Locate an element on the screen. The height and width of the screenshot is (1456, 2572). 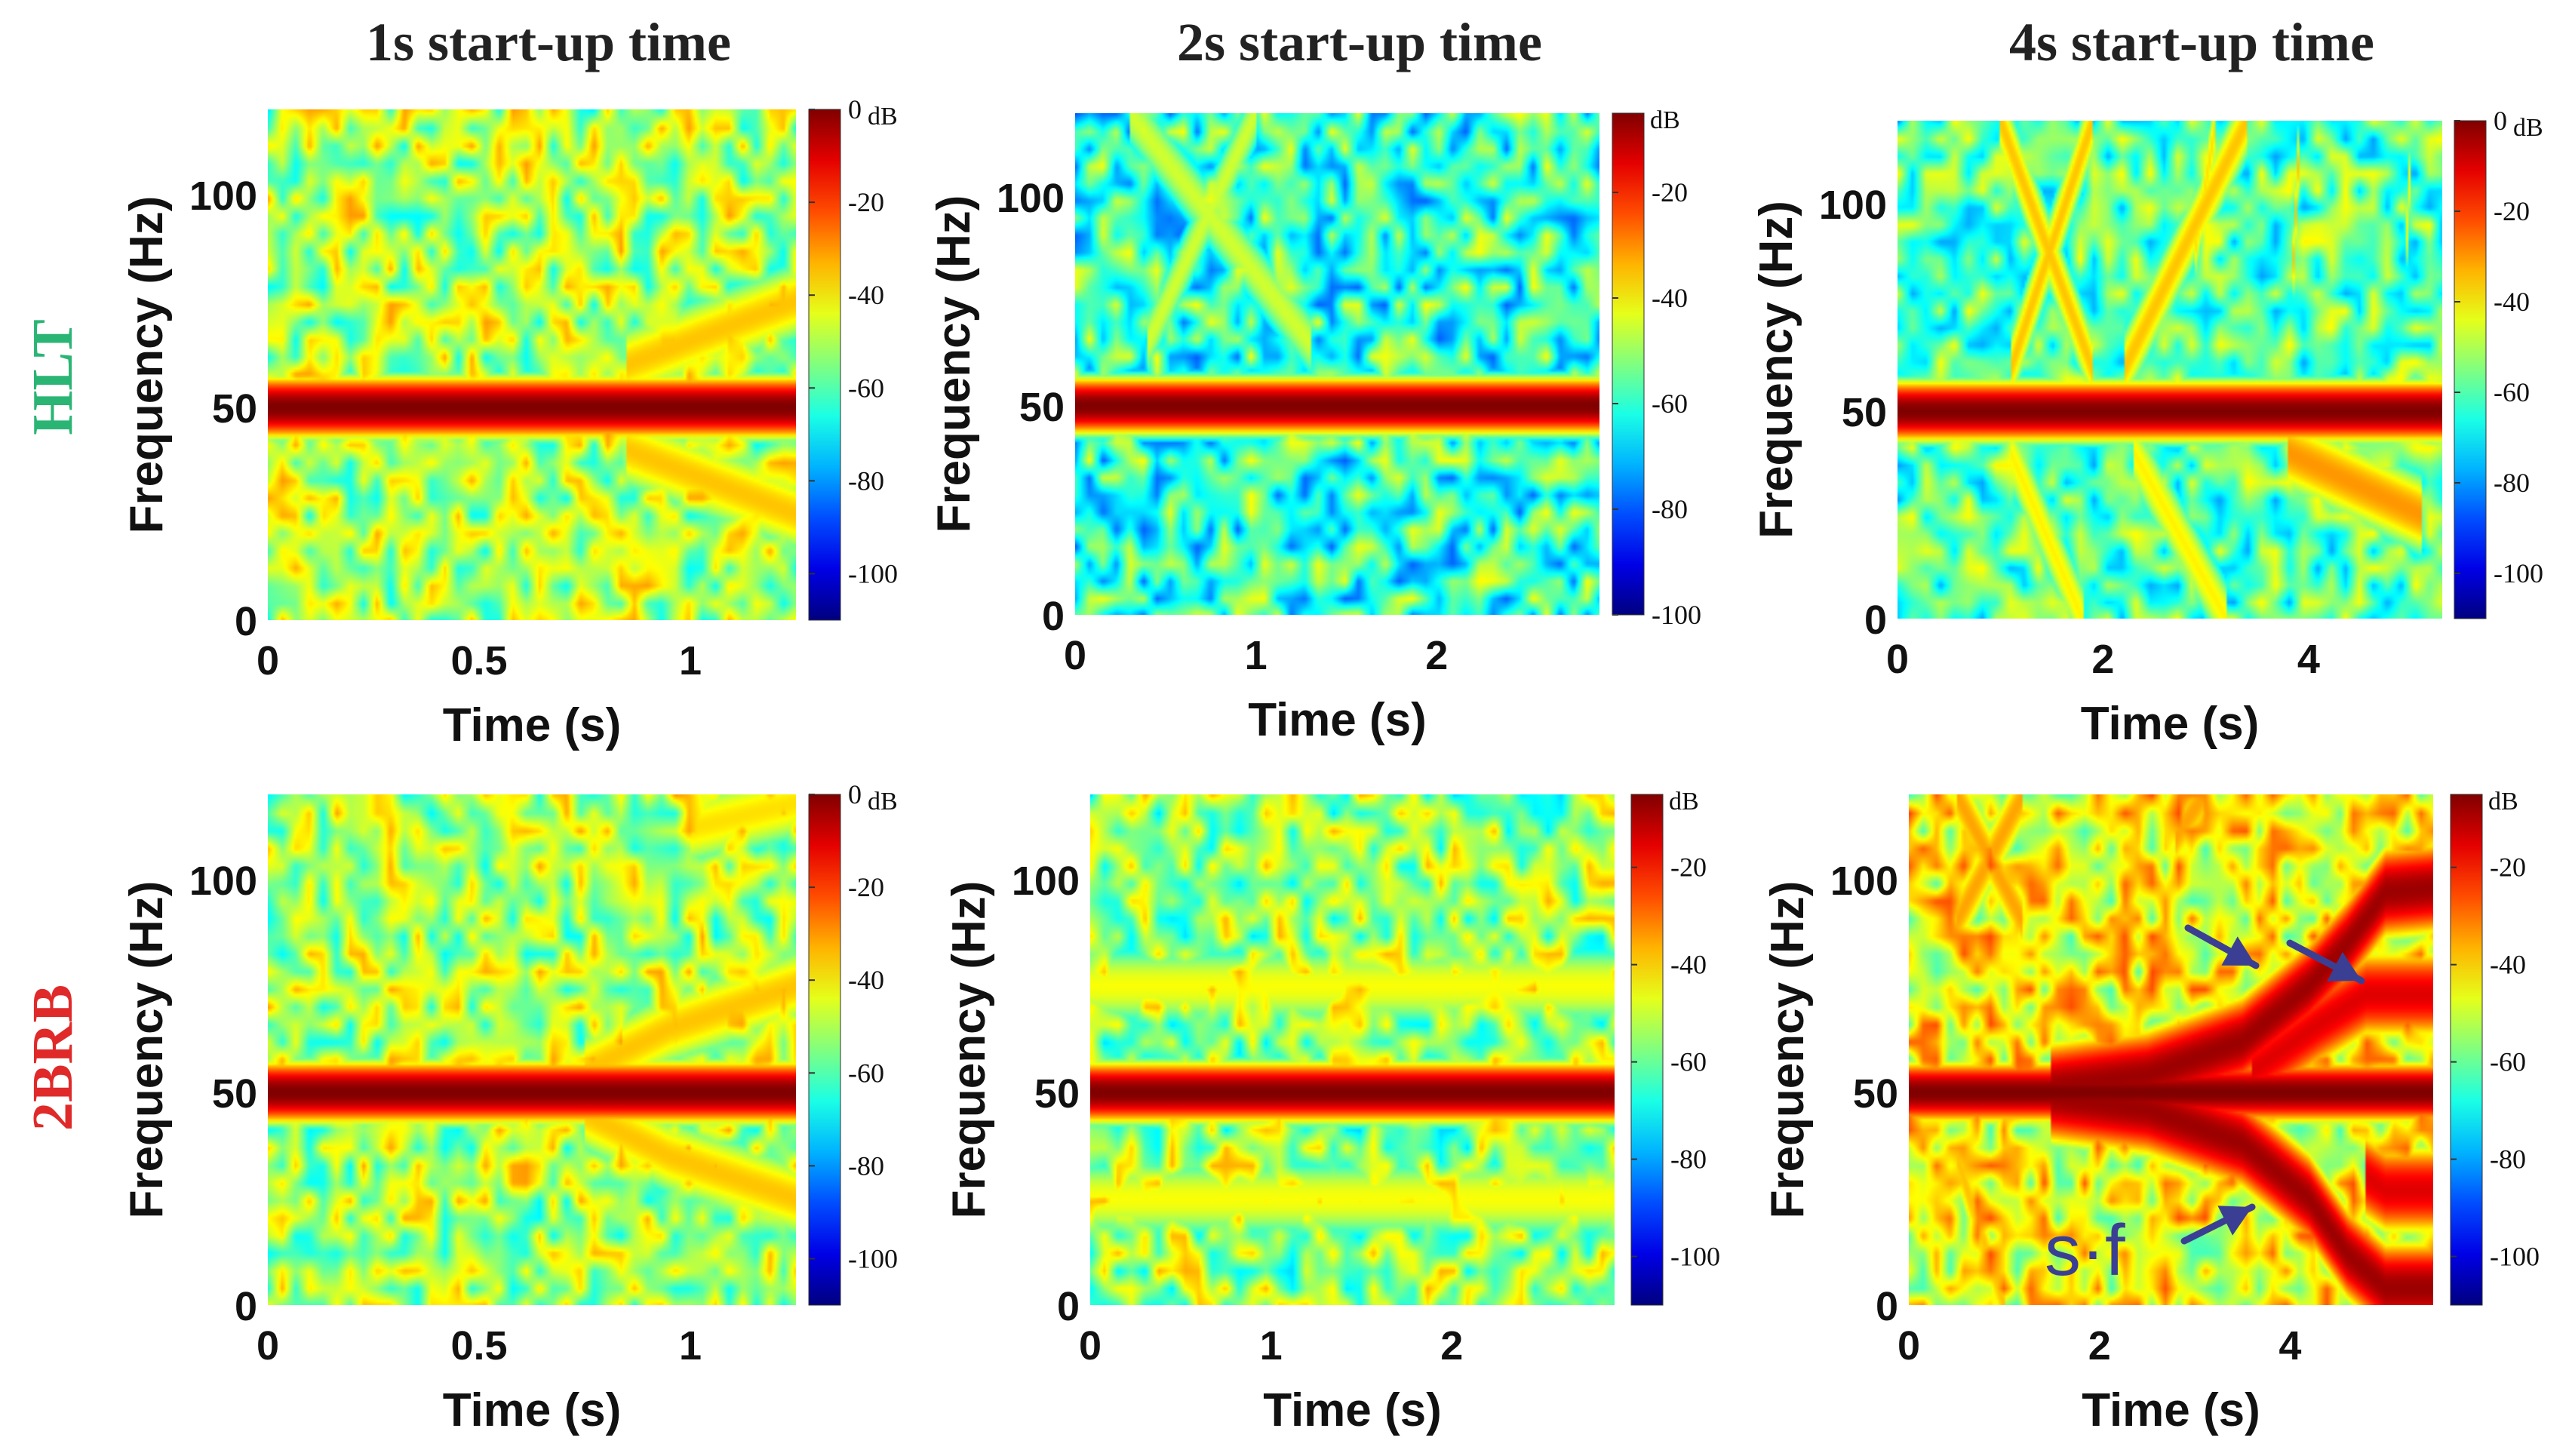
annotation-group: s·f is located at coordinates (2205, 1107).